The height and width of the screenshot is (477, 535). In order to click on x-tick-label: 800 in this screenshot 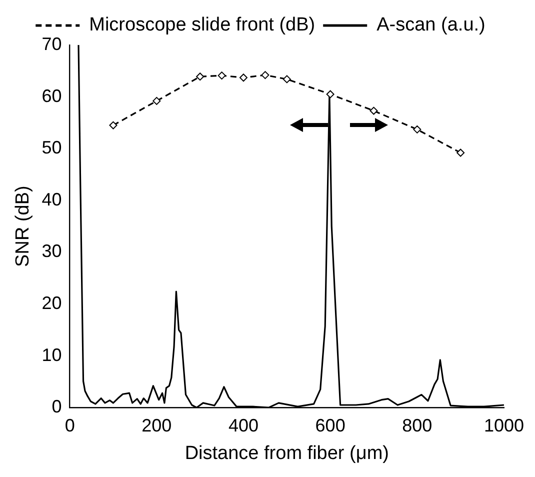, I will do `click(417, 425)`.